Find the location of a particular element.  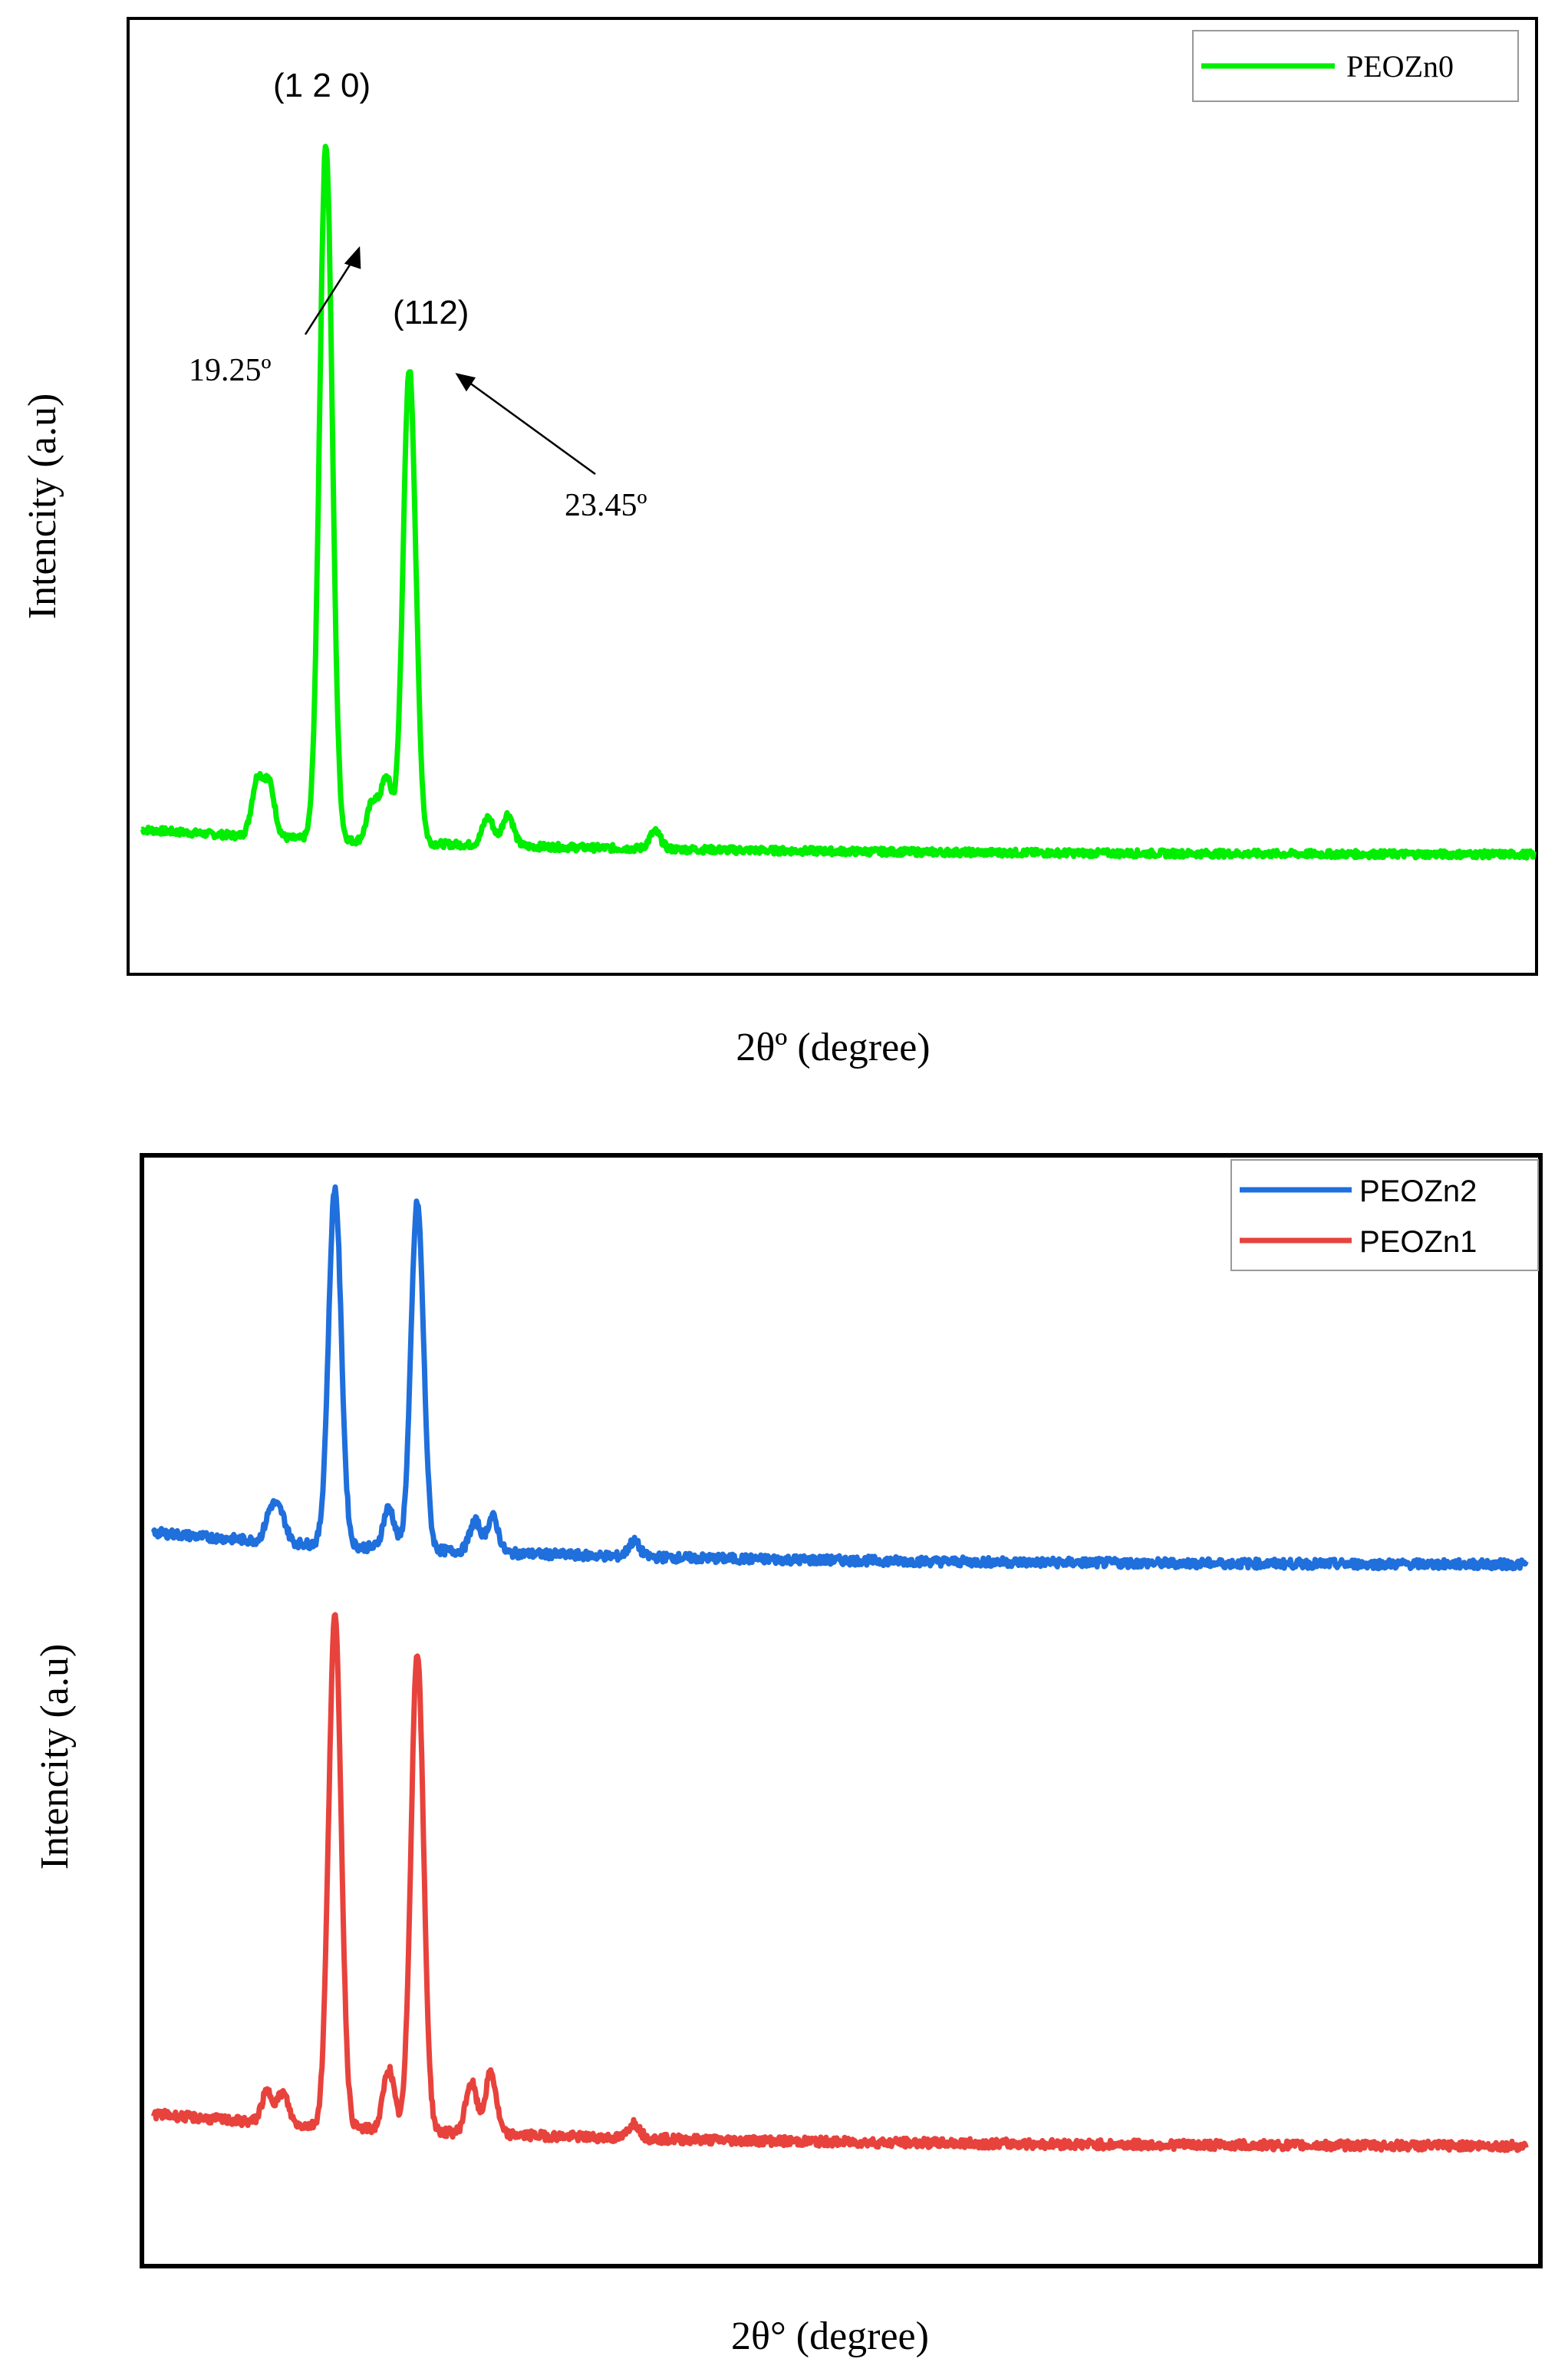

y-axis-label-top: Intencity (a.u) is located at coordinates (42, 507).